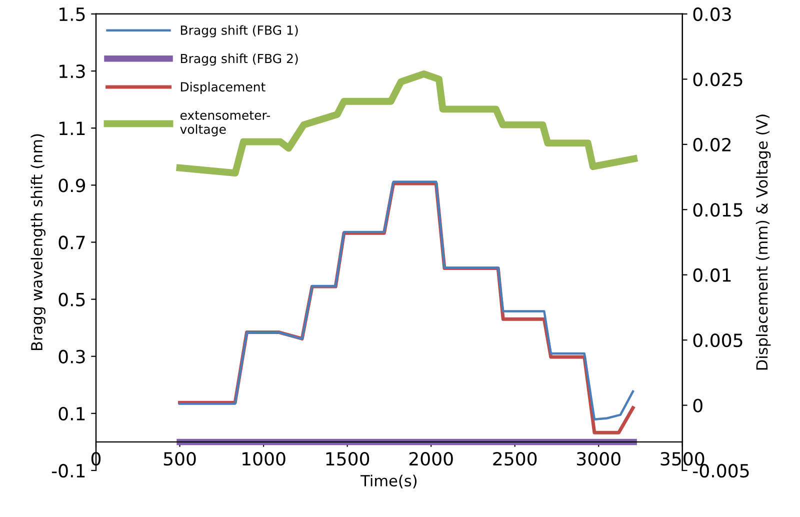 The height and width of the screenshot is (517, 800). I want to click on legend-label: extensometer- voltage, so click(225, 123).